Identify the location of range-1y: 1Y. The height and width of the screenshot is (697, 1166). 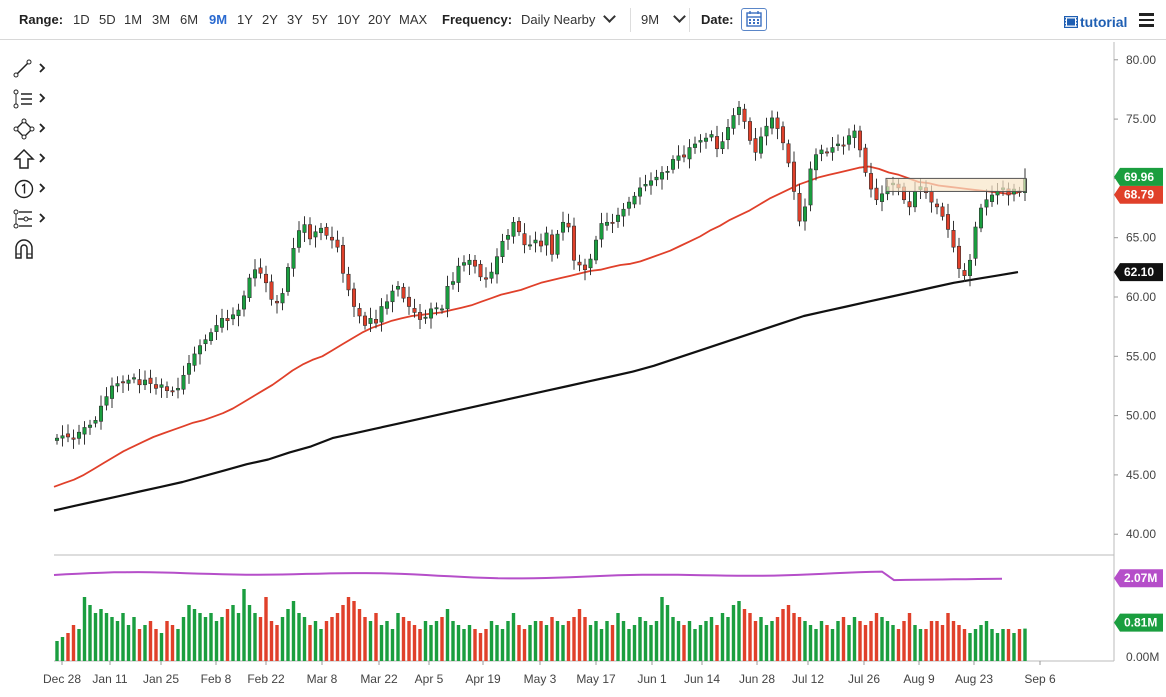
(245, 19).